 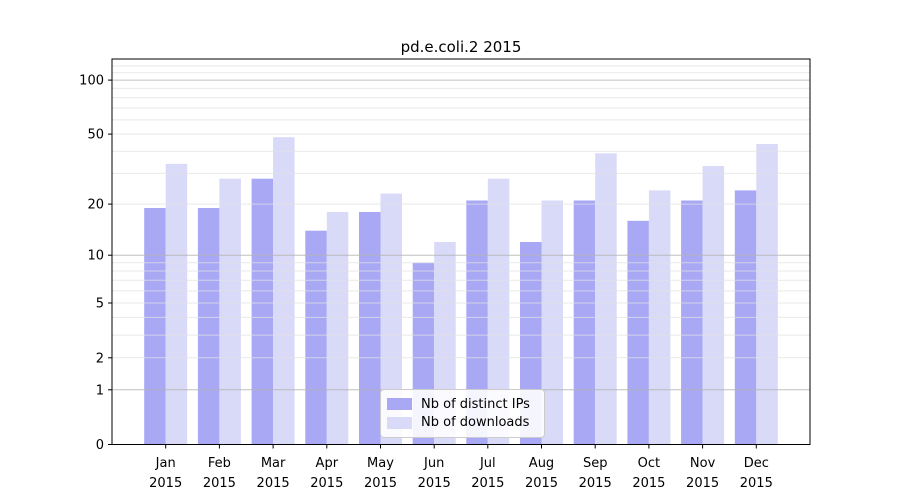 I want to click on y-tick-label: 2, so click(x=100, y=358).